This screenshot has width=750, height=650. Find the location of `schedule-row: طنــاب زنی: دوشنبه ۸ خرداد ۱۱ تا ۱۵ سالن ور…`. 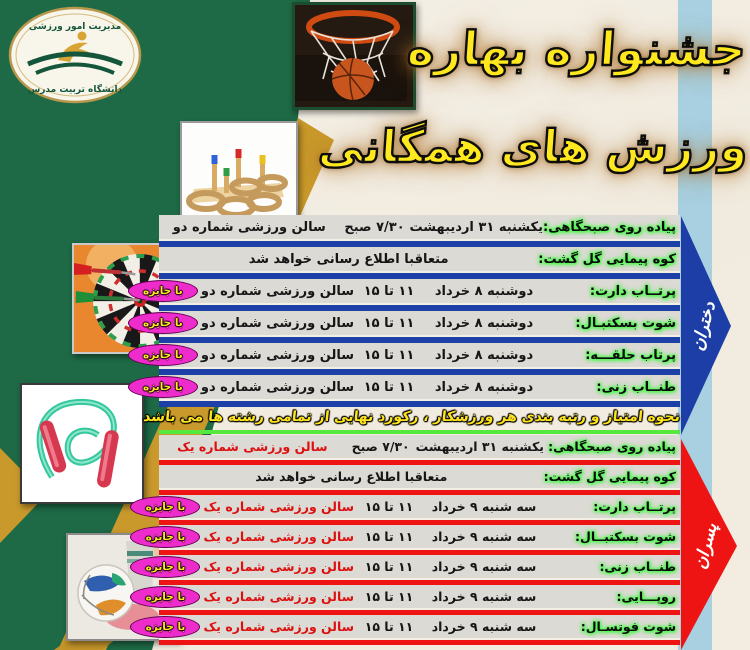

schedule-row: طنــاب زنی: دوشنبه ۸ خرداد ۱۱ تا ۱۵ سالن ور… is located at coordinates (403, 387).